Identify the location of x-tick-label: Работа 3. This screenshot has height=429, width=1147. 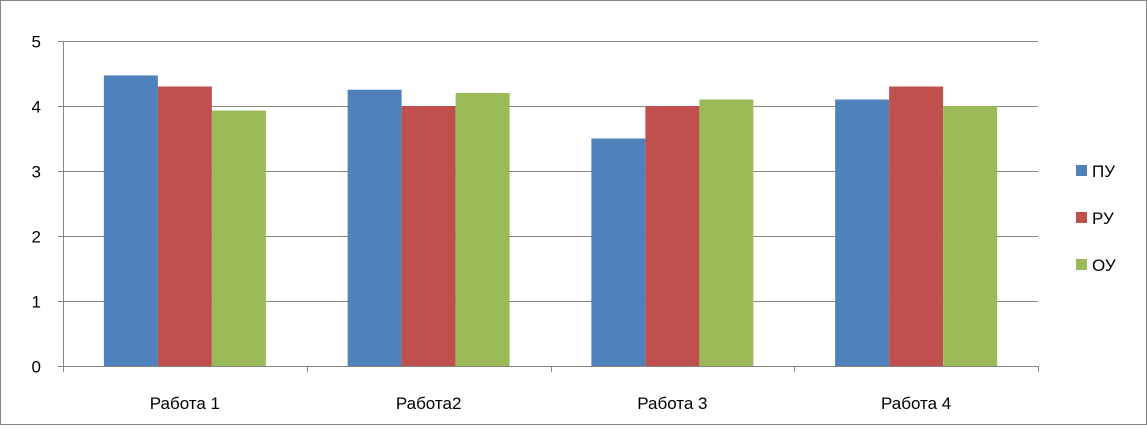
(672, 403).